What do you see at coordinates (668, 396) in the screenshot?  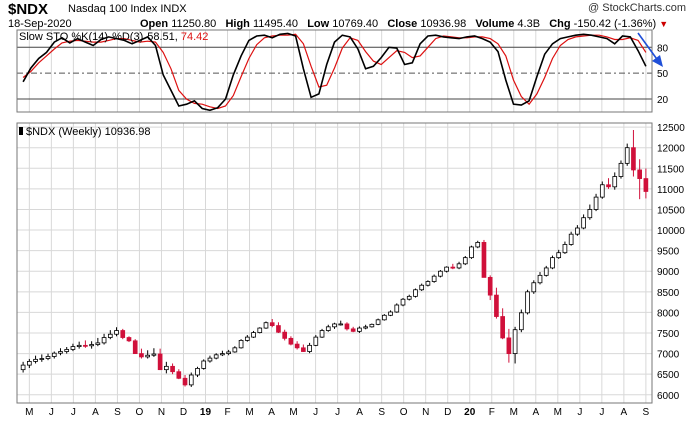 I see `price-tick-label: 6000` at bounding box center [668, 396].